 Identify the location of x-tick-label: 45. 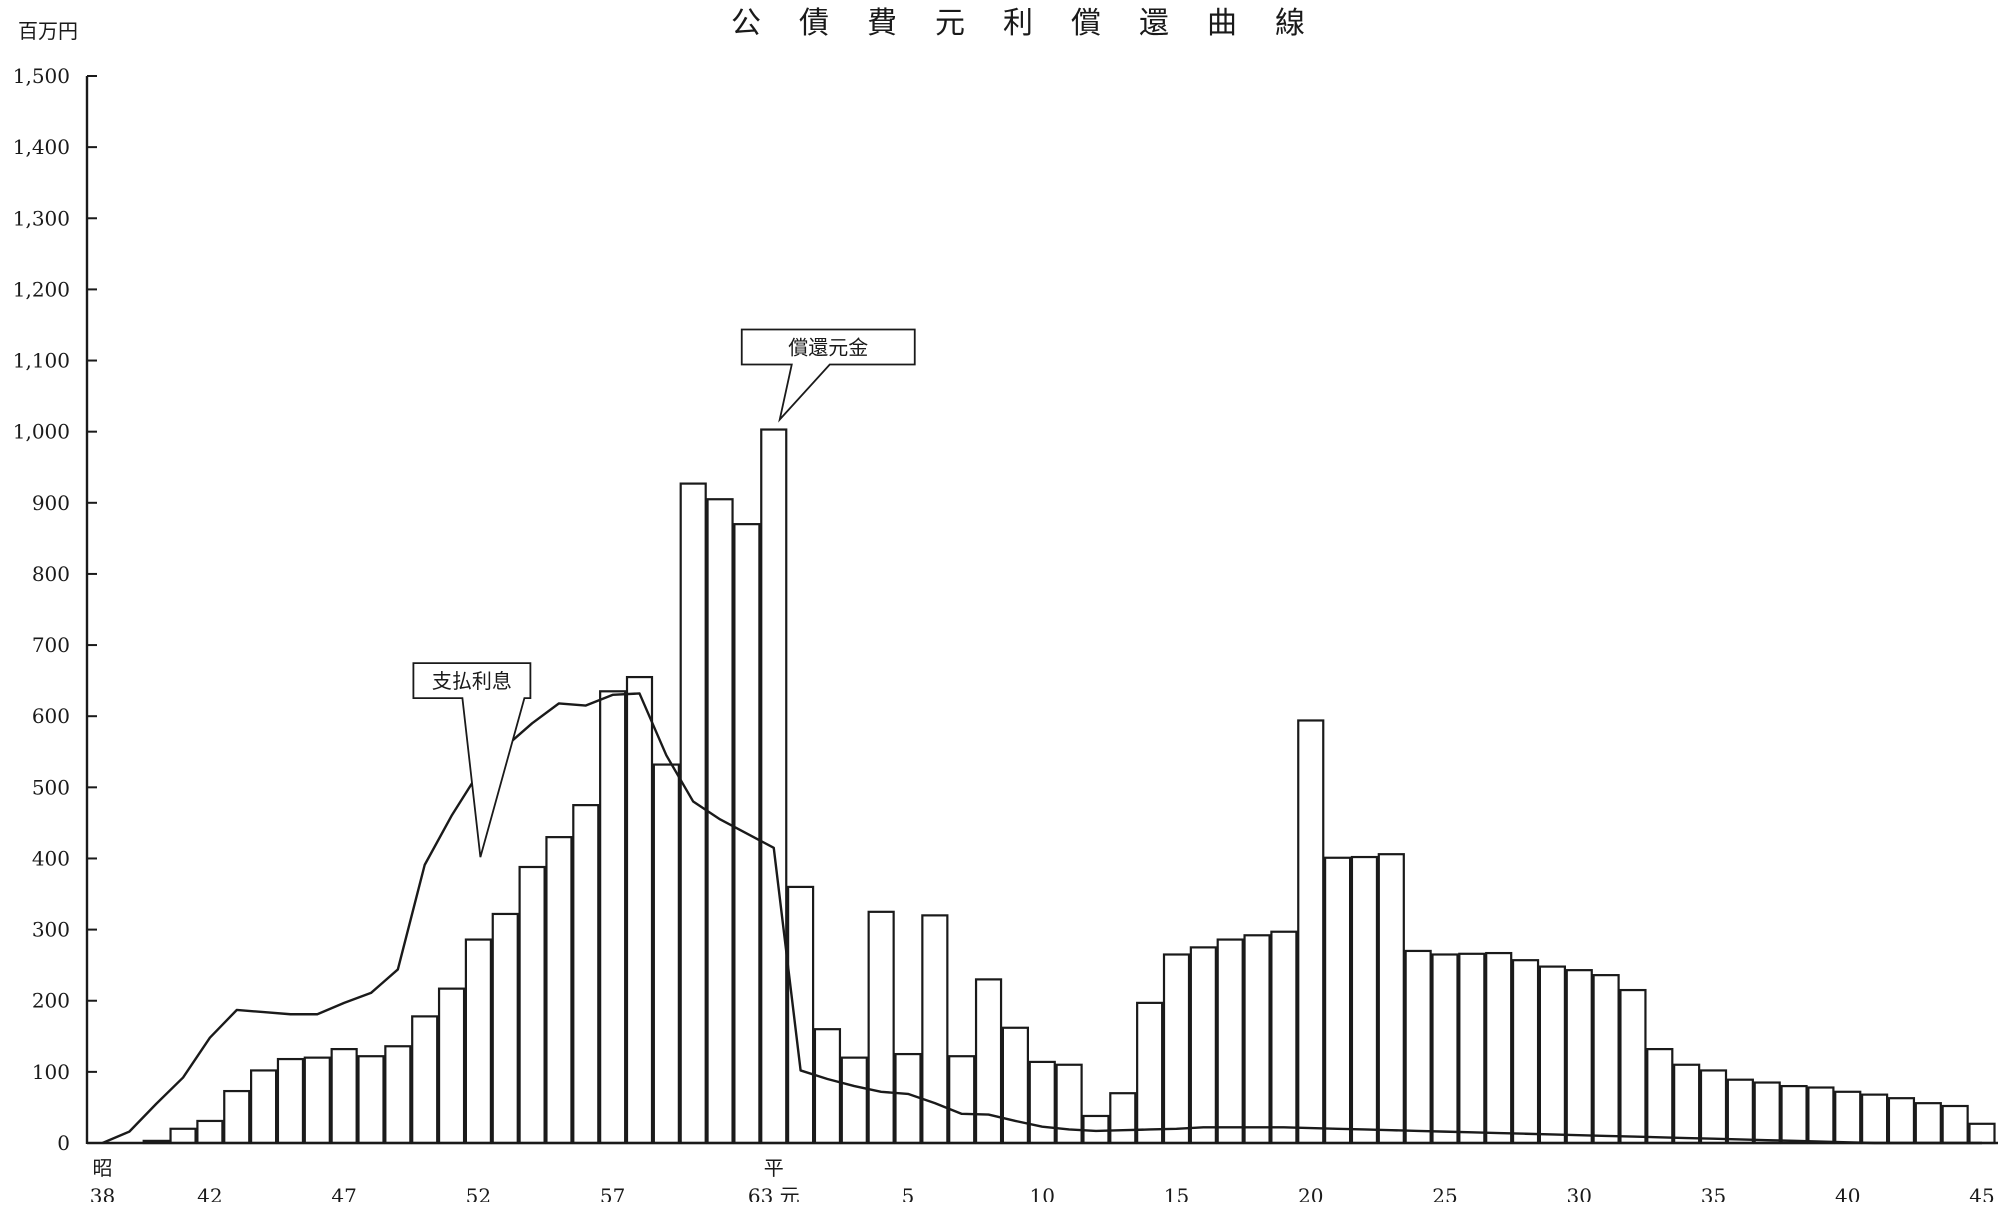
(1981, 1193).